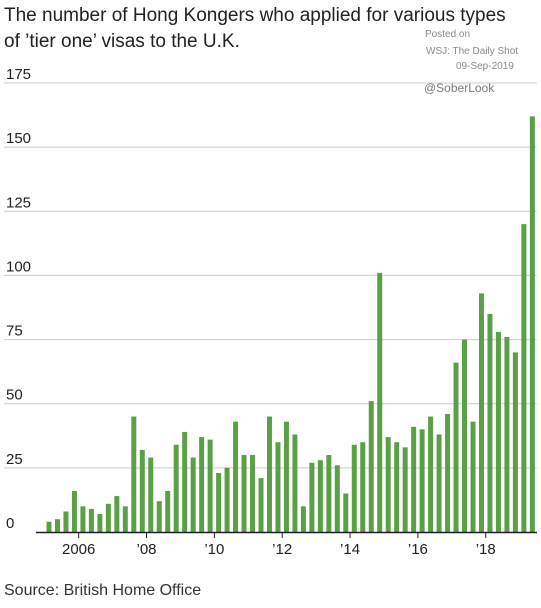  I want to click on x-tick-label: ’10, so click(214, 549).